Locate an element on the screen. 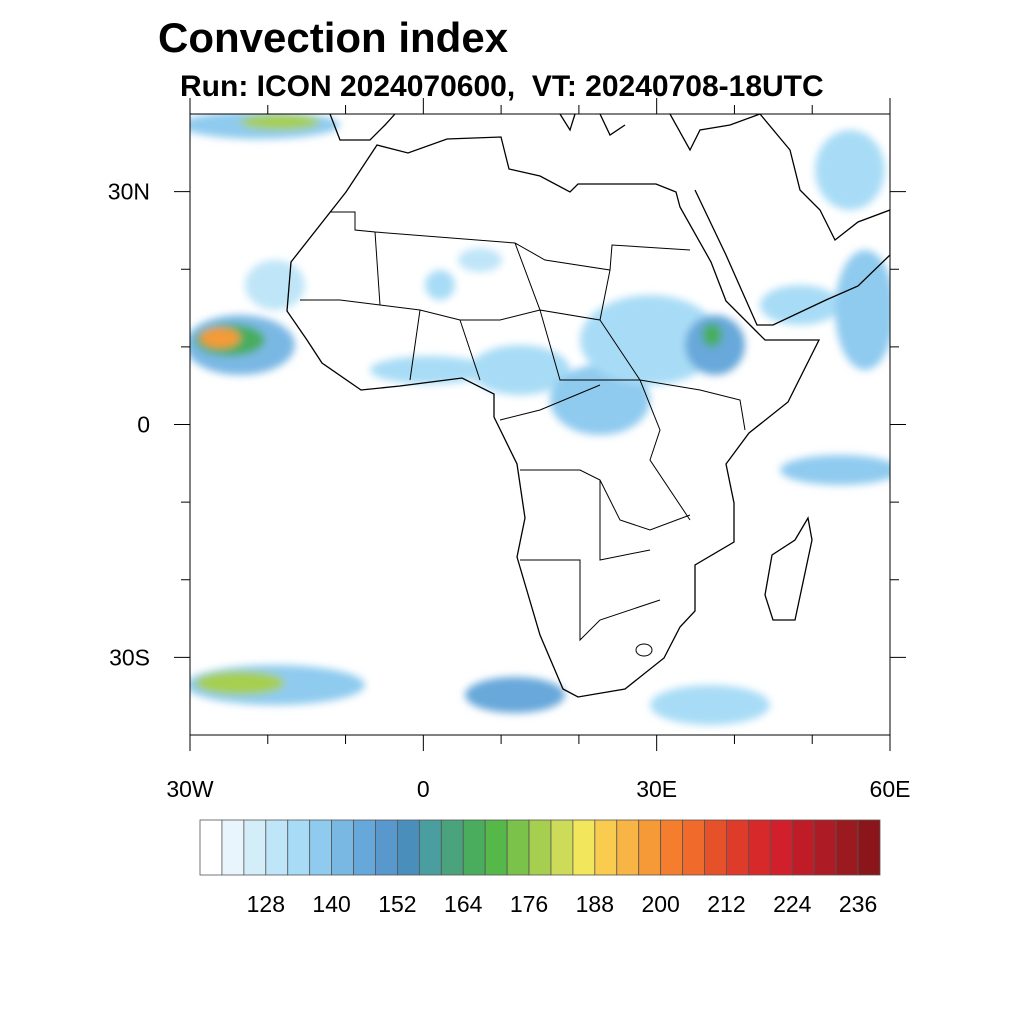 The width and height of the screenshot is (1024, 1024). colorbar-label: 152 is located at coordinates (397, 904).